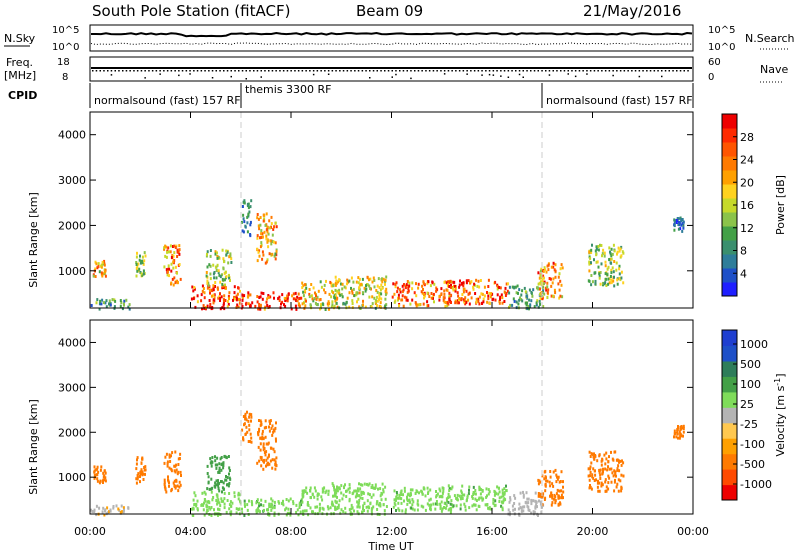 Image resolution: width=800 pixels, height=554 pixels. I want to click on nsky-tick-top: 10^5, so click(65, 30).